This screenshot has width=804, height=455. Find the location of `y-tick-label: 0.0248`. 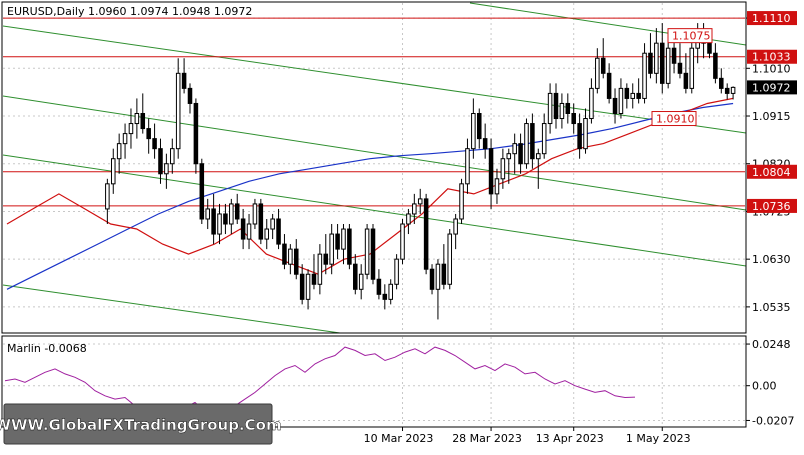

y-tick-label: 0.0248 is located at coordinates (771, 344).